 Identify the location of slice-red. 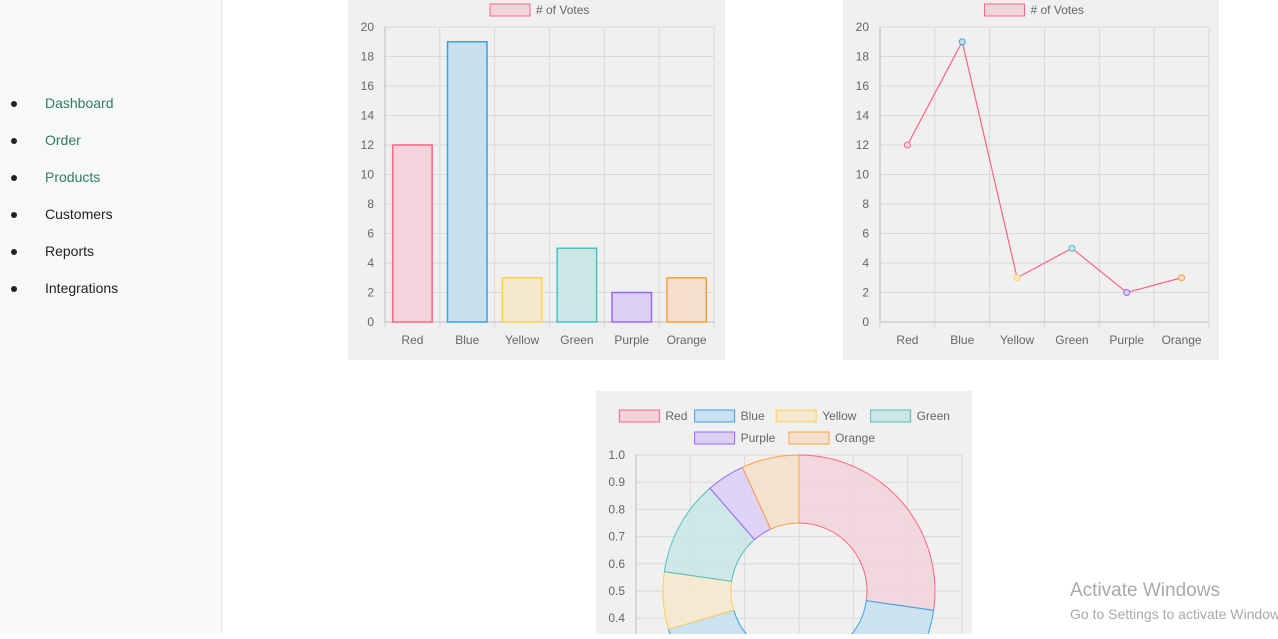
(867, 532).